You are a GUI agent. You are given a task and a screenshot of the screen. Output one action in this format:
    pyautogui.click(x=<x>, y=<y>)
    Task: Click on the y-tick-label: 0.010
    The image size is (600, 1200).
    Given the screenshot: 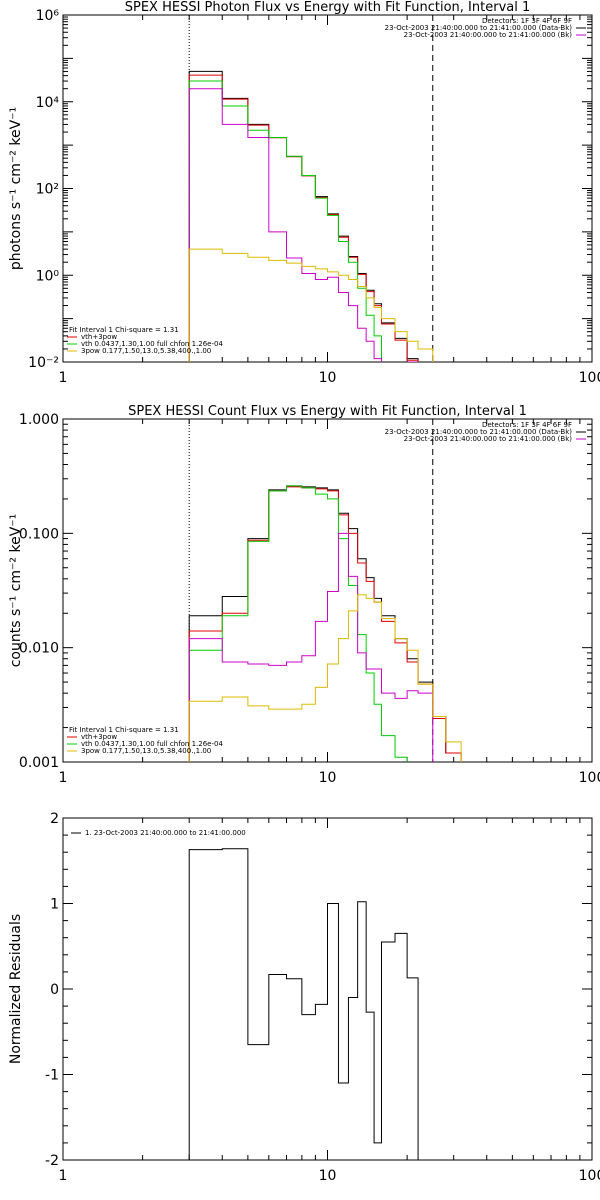 What is the action you would take?
    pyautogui.click(x=39, y=649)
    